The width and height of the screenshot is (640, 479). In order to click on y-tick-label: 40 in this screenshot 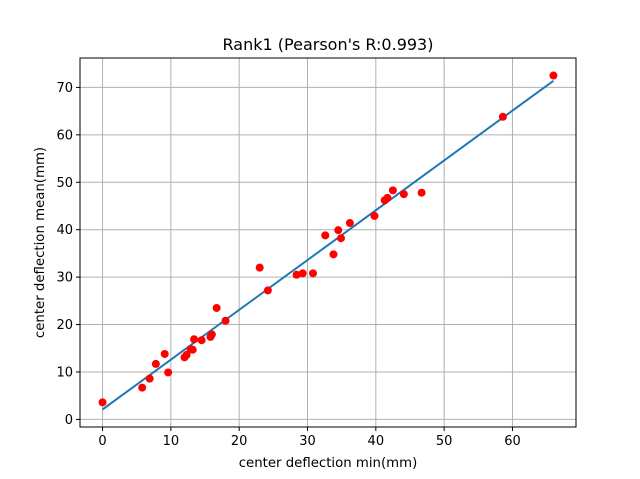, I will do `click(64, 230)`.